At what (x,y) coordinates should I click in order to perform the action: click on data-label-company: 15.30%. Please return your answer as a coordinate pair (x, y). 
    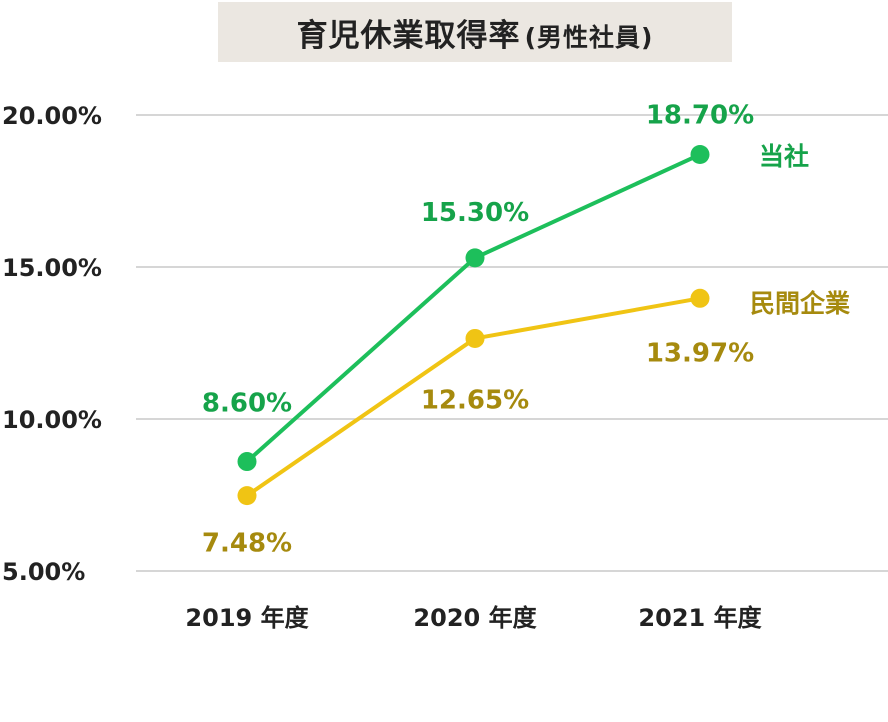
    Looking at the image, I should click on (475, 213).